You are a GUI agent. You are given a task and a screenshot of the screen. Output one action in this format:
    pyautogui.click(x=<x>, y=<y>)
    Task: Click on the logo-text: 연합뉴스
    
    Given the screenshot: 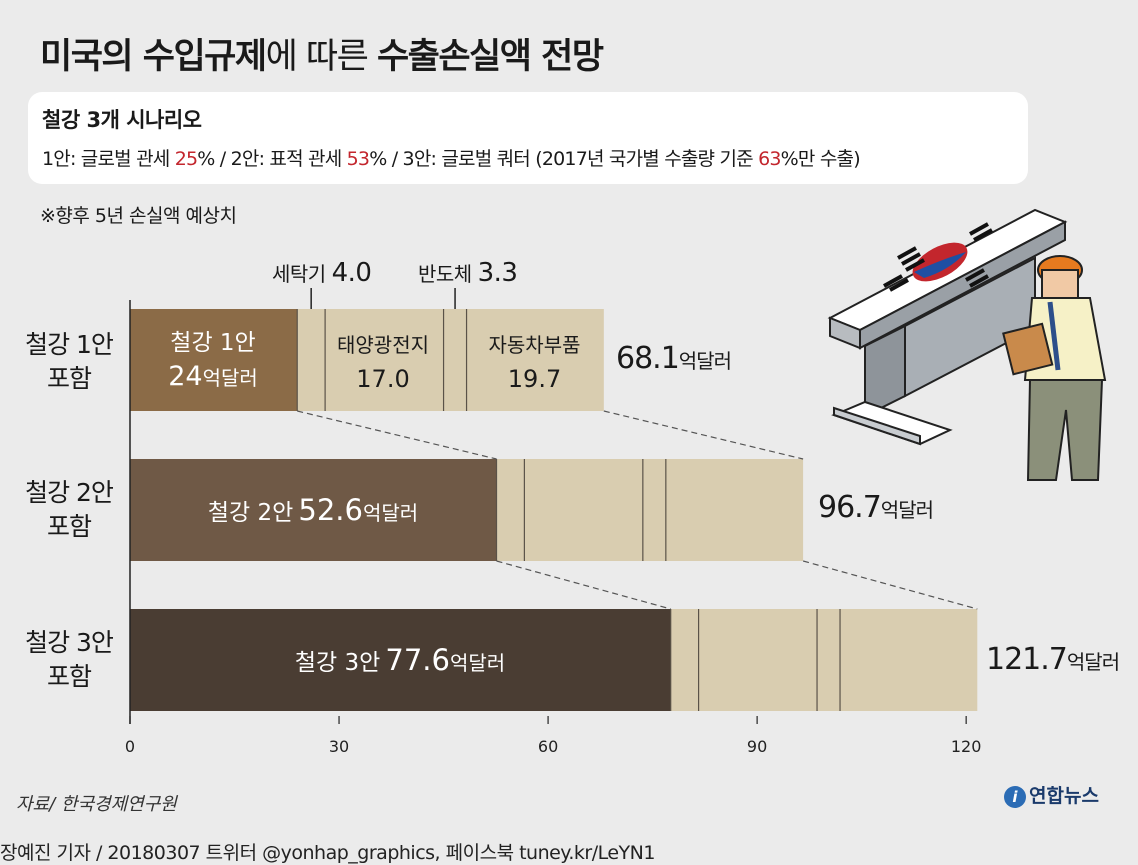 What is the action you would take?
    pyautogui.click(x=1064, y=796)
    